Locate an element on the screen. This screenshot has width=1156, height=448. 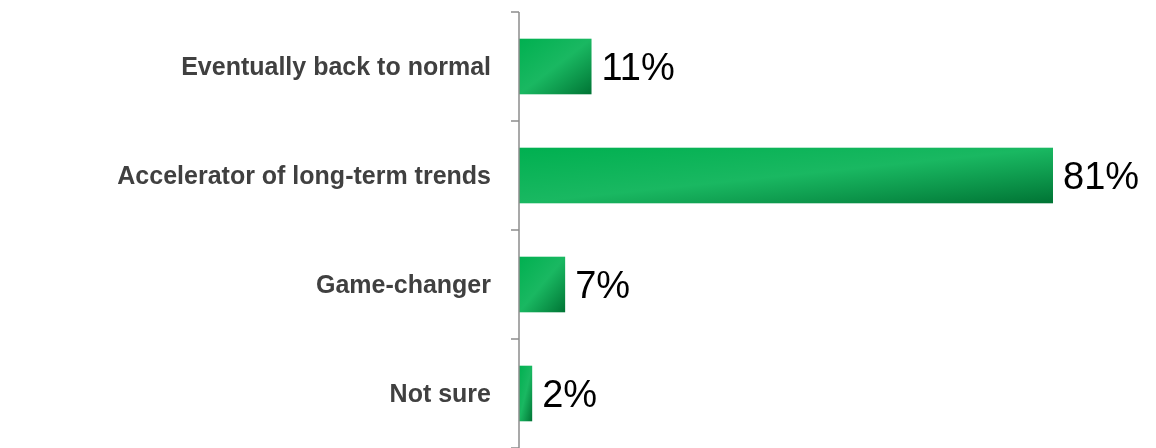
data-label: 81% is located at coordinates (1101, 175).